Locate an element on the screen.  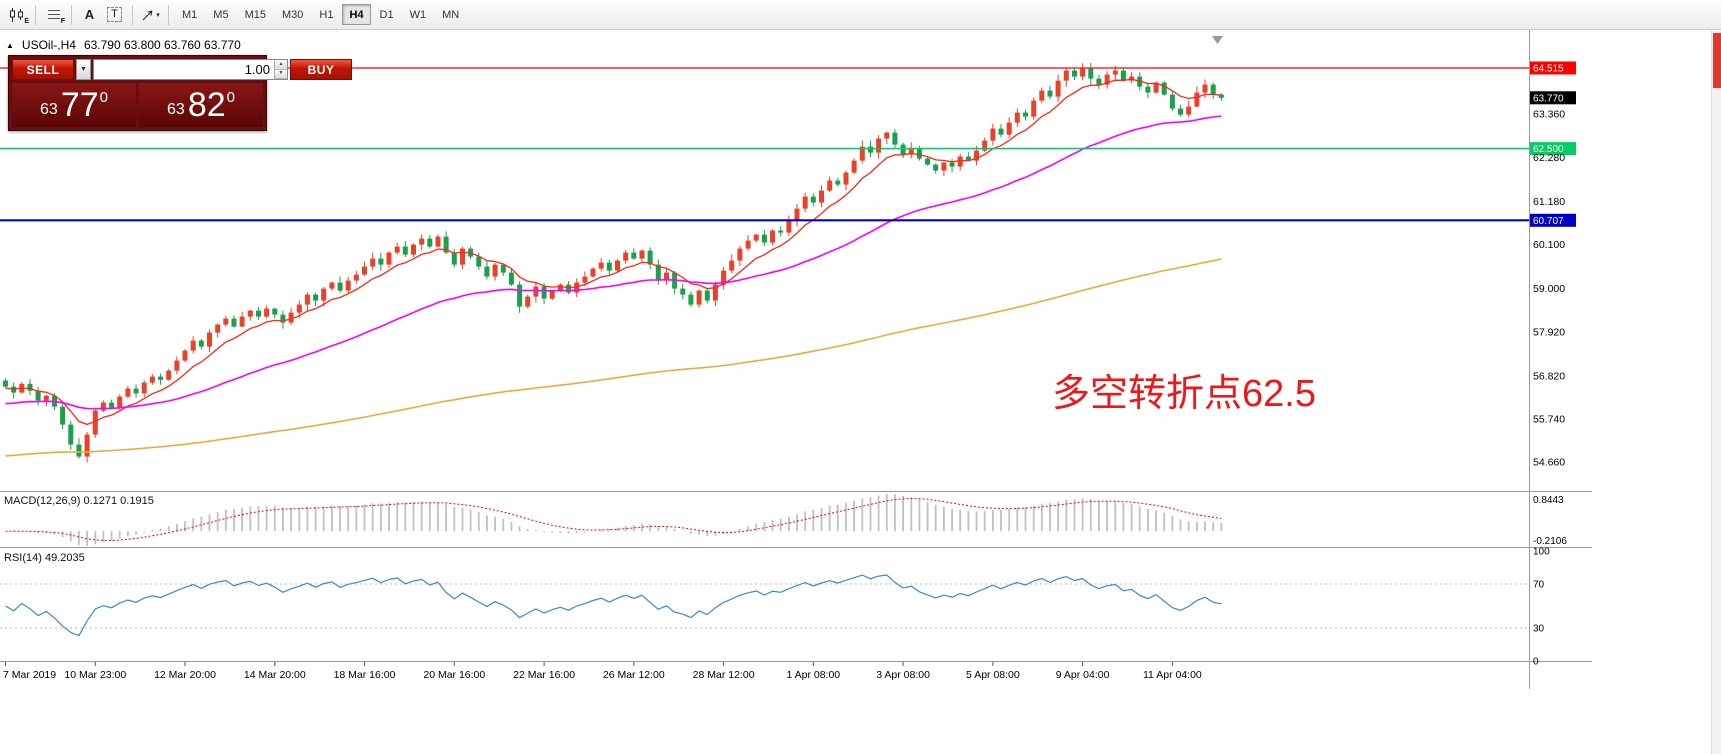
time-label: 5 Apr 08:00 is located at coordinates (993, 675).